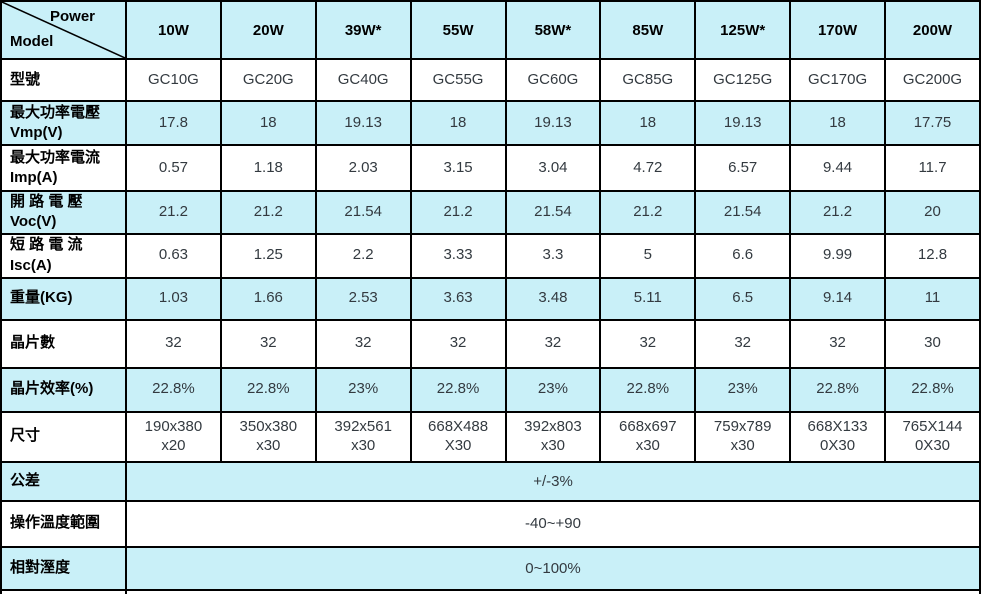 Image resolution: width=981 pixels, height=594 pixels. Describe the element at coordinates (63, 298) in the screenshot. I see `row-label: 重量(KG)` at that location.